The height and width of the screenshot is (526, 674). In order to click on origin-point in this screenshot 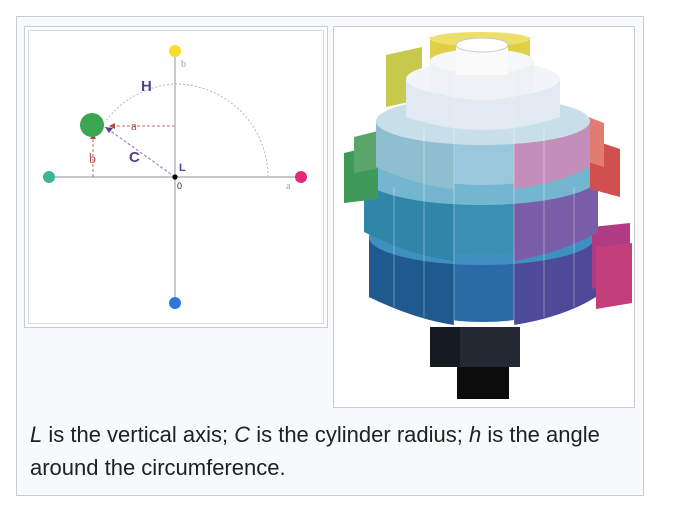, I will do `click(175, 177)`.